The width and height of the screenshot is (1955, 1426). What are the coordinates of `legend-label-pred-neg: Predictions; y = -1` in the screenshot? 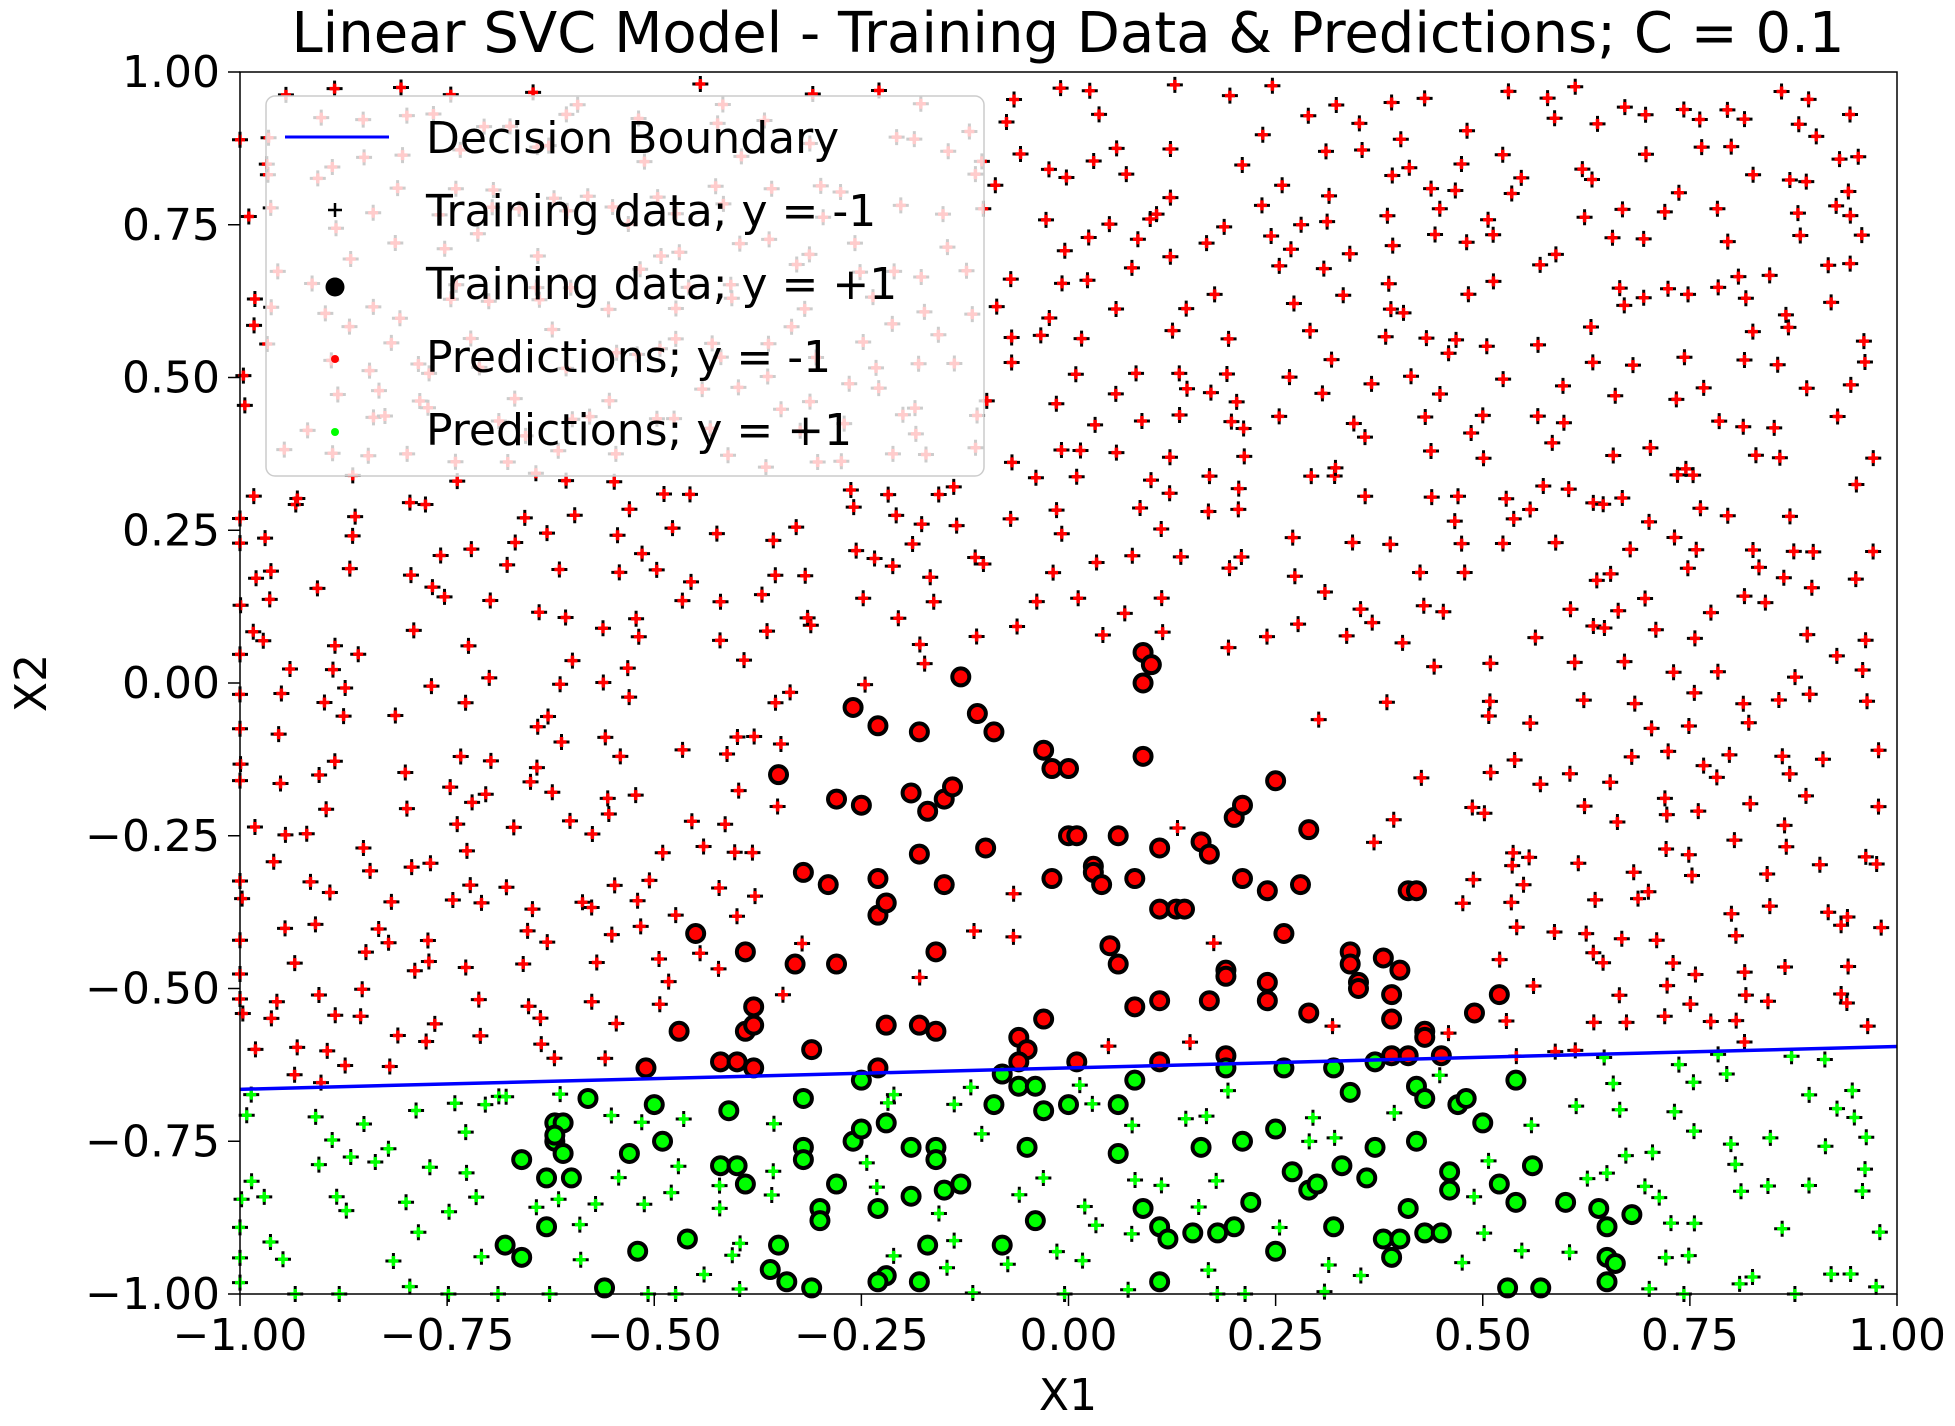 It's located at (628, 357).